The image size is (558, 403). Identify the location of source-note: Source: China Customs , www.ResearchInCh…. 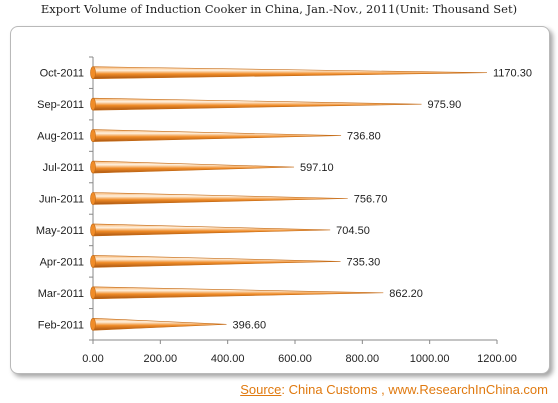
(394, 389).